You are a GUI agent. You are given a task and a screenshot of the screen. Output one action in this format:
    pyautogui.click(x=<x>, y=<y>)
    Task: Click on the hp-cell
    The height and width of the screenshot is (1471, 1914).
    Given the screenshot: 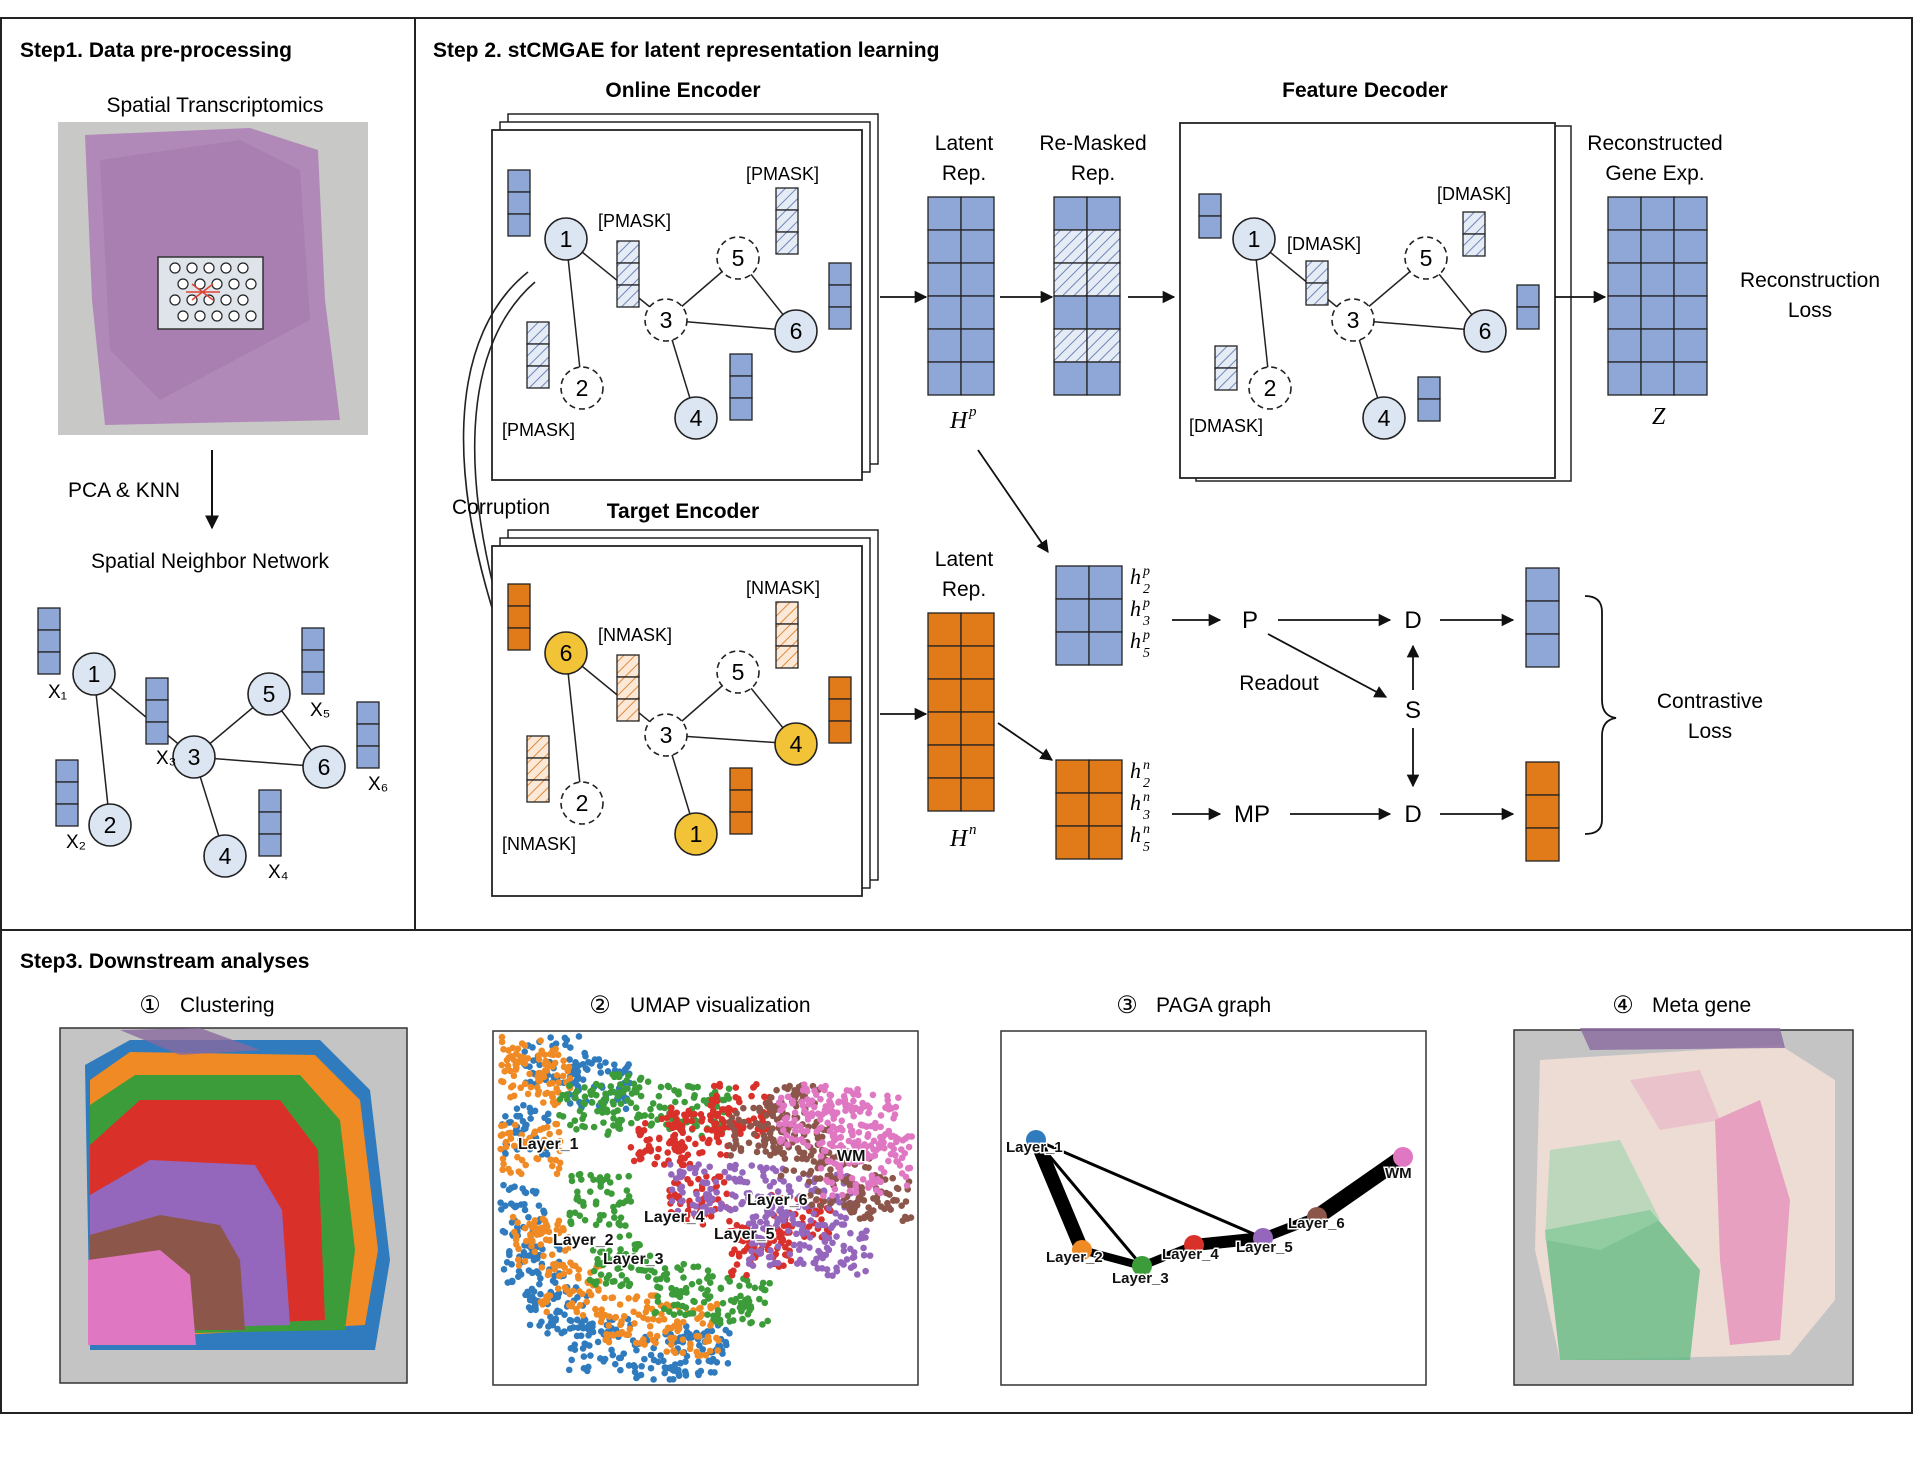 What is the action you would take?
    pyautogui.click(x=1072, y=615)
    